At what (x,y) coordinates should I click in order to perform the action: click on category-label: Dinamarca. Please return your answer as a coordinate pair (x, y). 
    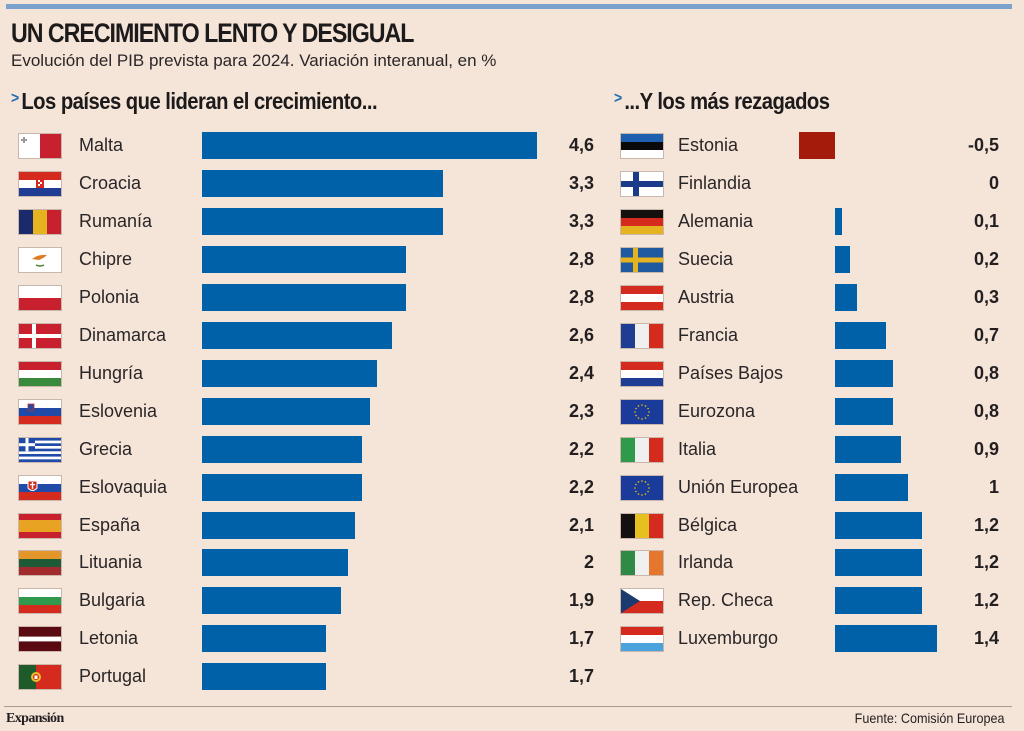
    Looking at the image, I should click on (123, 334).